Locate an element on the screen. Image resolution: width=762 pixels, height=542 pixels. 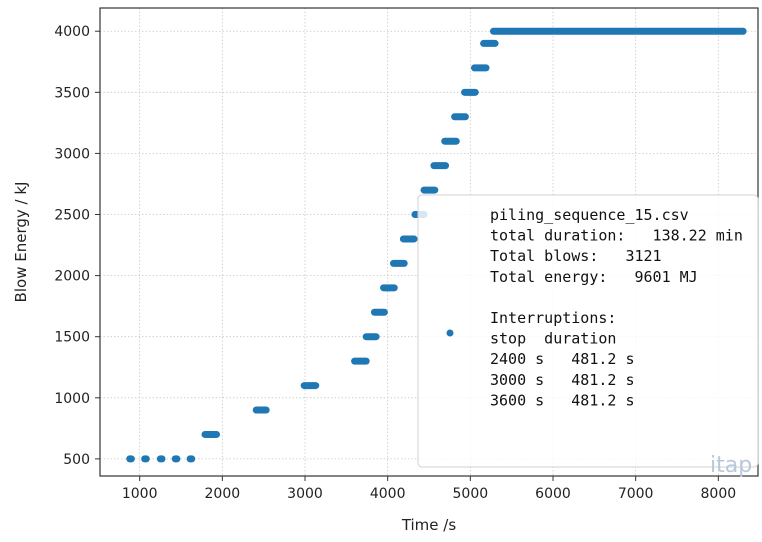
legend-line: Total blows: 3121 is located at coordinates (576, 256).